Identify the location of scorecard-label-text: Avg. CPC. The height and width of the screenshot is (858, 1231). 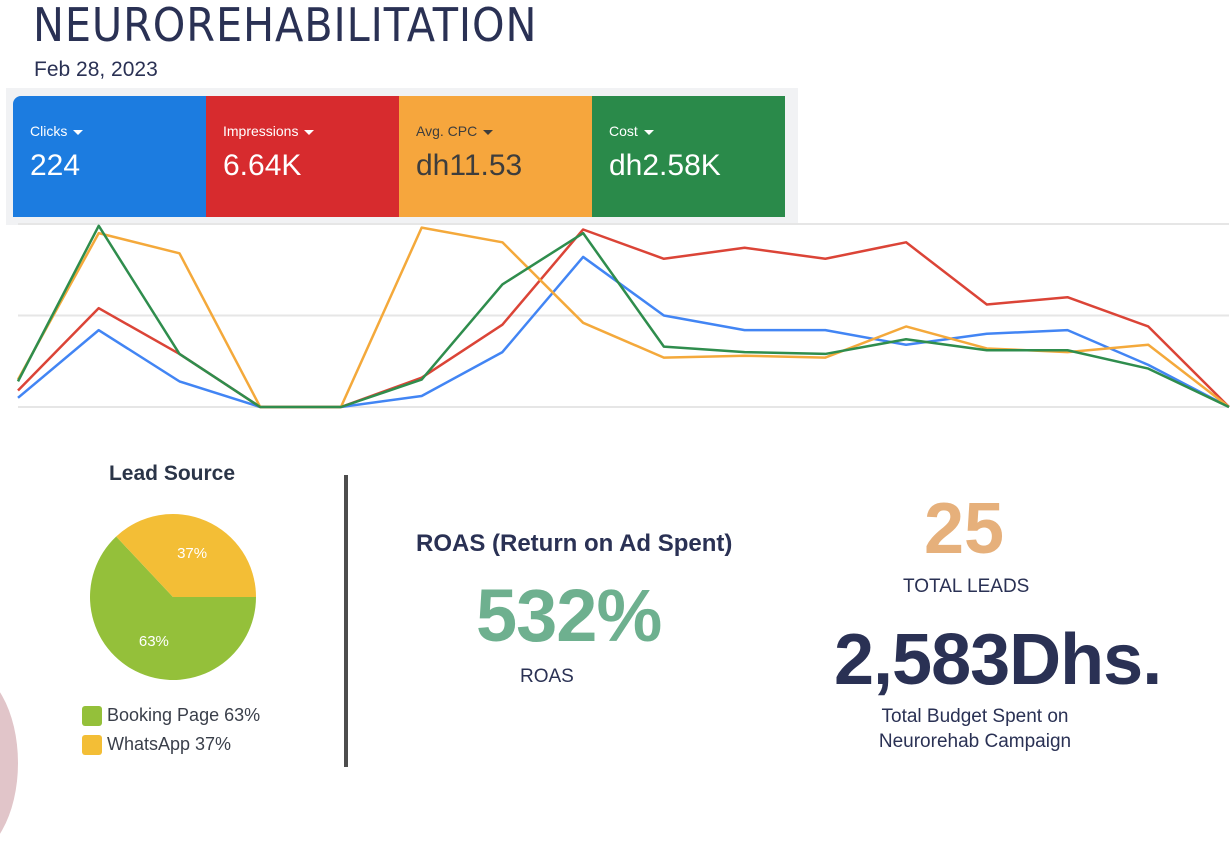
(447, 131).